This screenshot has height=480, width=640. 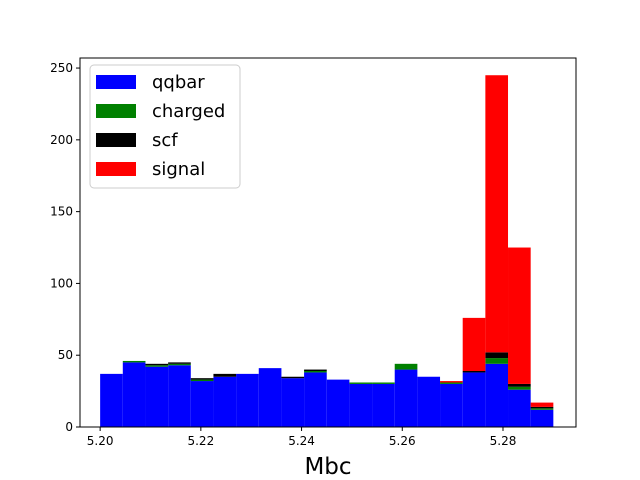 I want to click on legend-box, so click(x=165, y=126).